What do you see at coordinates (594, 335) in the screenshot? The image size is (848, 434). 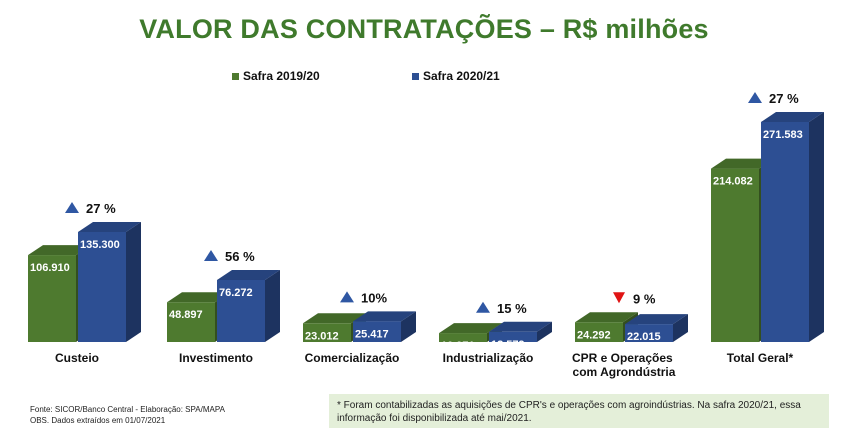 I see `bar-safra-2019-20-label: 24.292` at bounding box center [594, 335].